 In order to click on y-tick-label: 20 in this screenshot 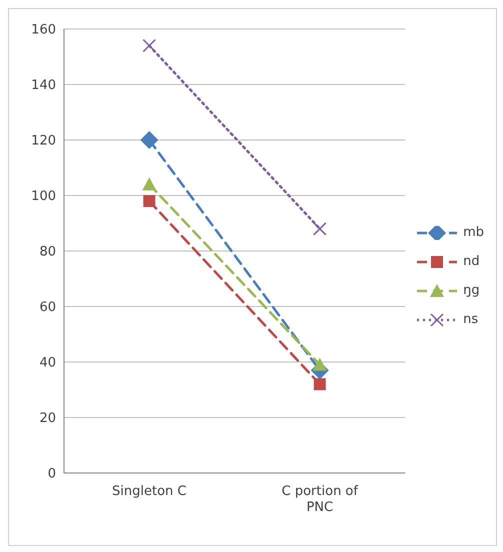, I will do `click(47, 418)`.